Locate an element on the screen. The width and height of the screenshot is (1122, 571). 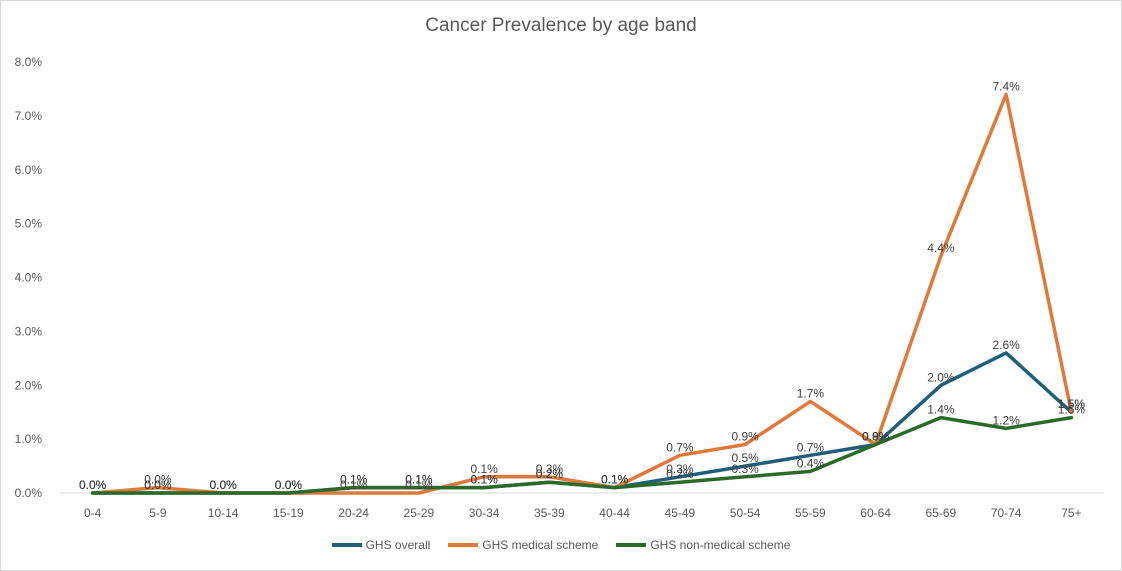
data-label: 0.5% is located at coordinates (745, 458).